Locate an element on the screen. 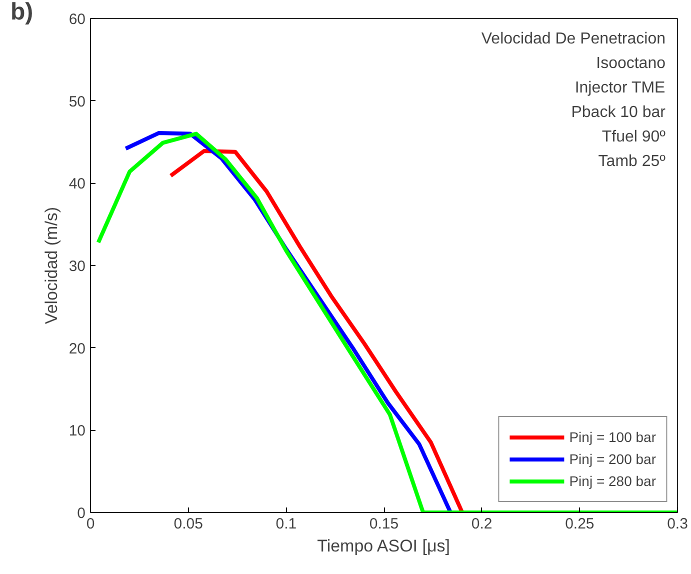 Image resolution: width=691 pixels, height=574 pixels. x-tick-label: 0.3 is located at coordinates (677, 524).